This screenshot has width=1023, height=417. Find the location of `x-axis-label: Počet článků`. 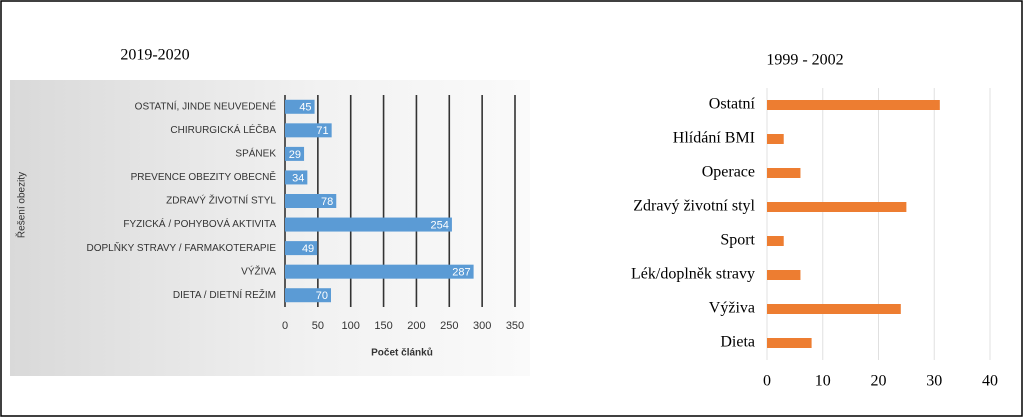

x-axis-label: Počet článků is located at coordinates (402, 353).